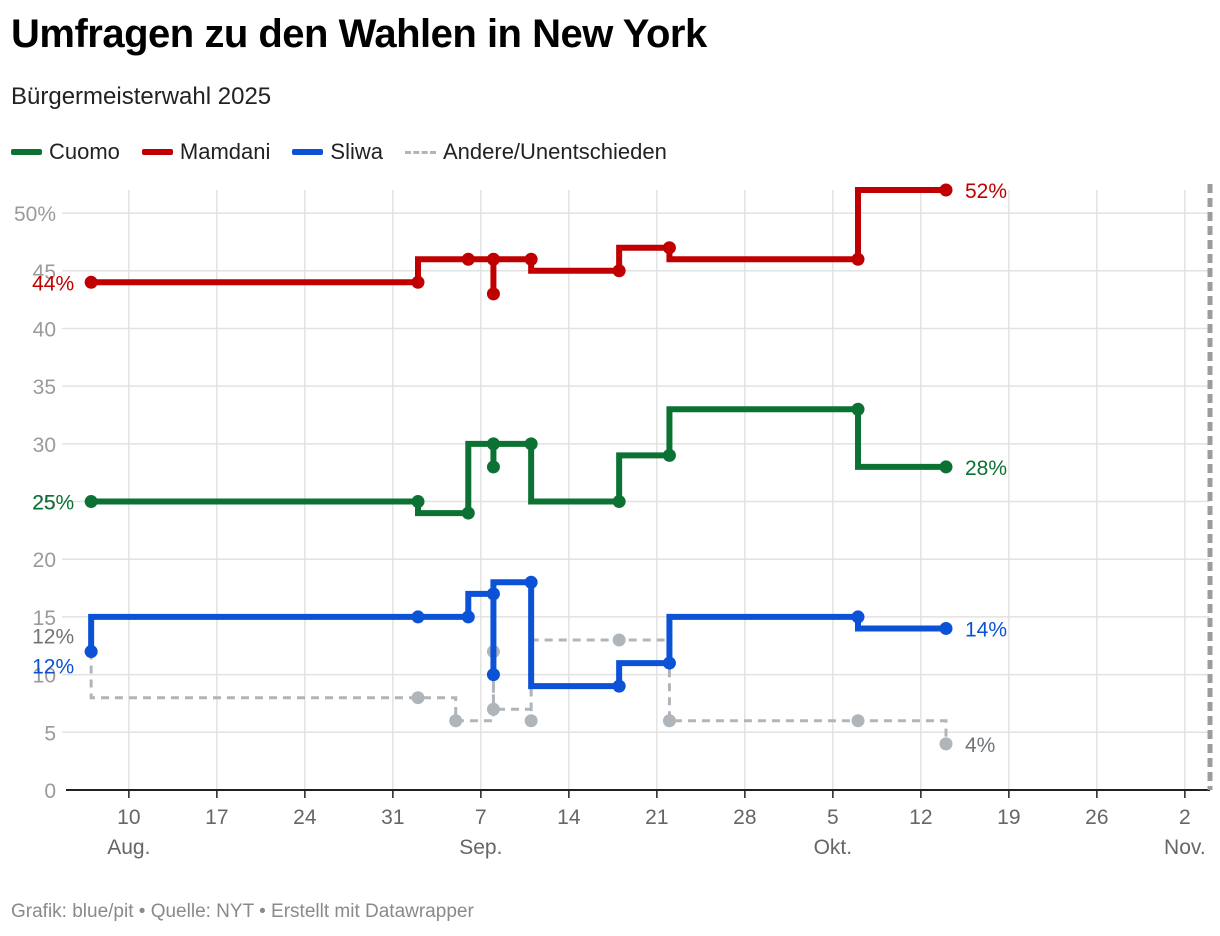 The height and width of the screenshot is (936, 1220). Describe the element at coordinates (517, 634) in the screenshot. I see `series-line-sliwa` at that location.